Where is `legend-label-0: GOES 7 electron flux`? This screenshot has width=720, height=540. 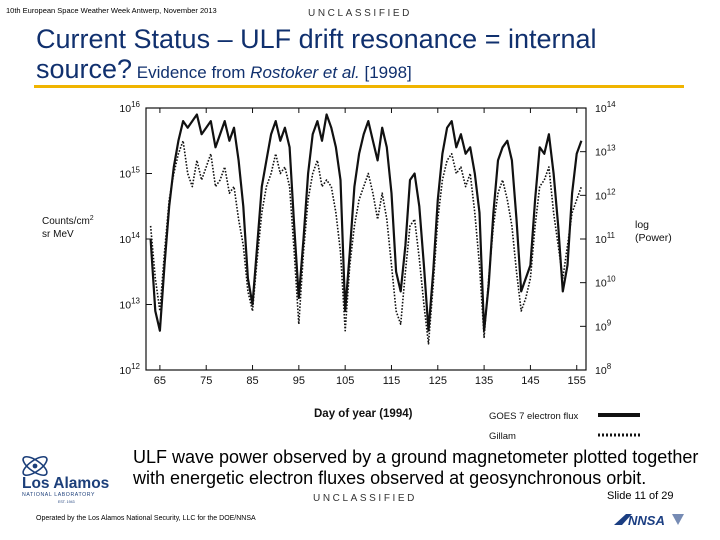
legend-label-0: GOES 7 electron flux is located at coordinates (533, 416).